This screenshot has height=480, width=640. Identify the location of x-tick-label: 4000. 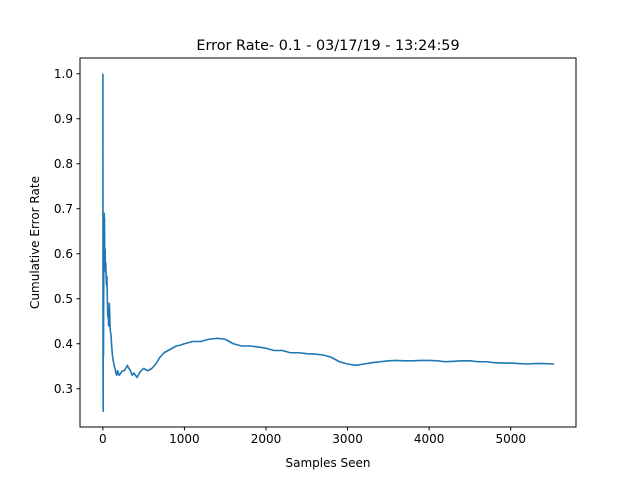
(429, 439).